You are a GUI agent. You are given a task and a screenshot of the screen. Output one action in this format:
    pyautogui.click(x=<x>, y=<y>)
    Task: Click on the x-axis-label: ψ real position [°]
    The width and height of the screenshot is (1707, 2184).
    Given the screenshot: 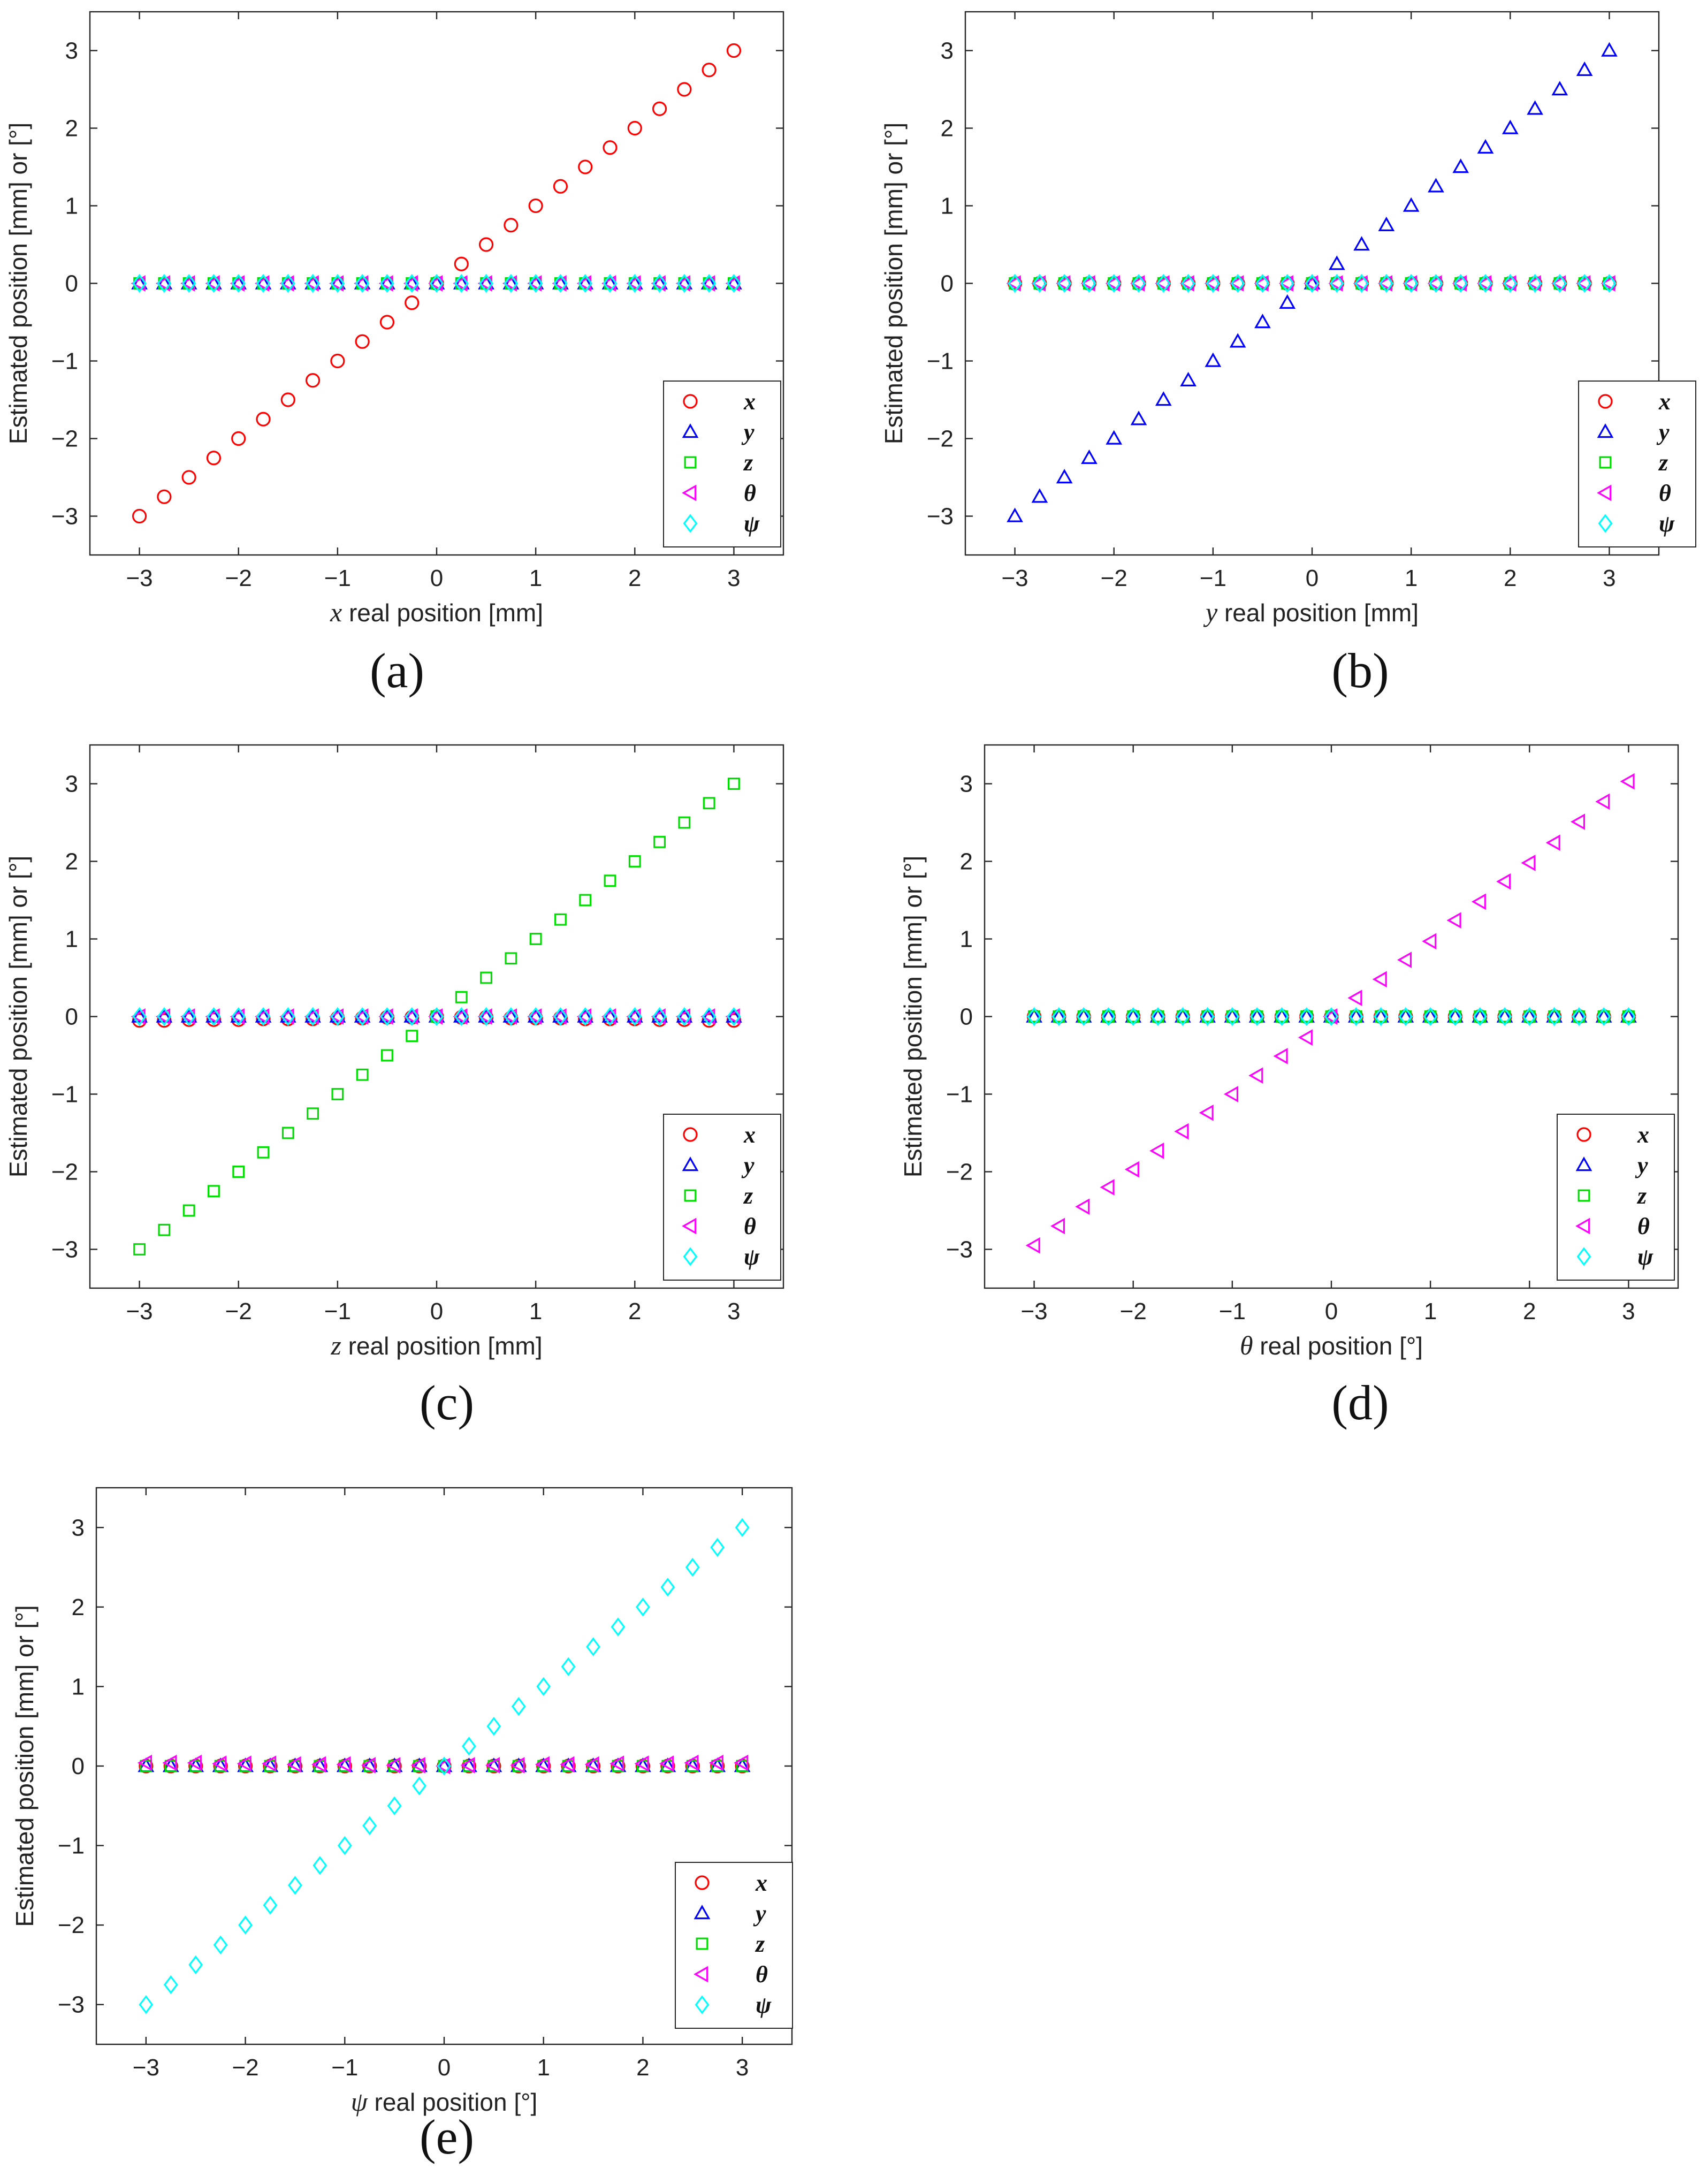 What is the action you would take?
    pyautogui.click(x=445, y=2102)
    